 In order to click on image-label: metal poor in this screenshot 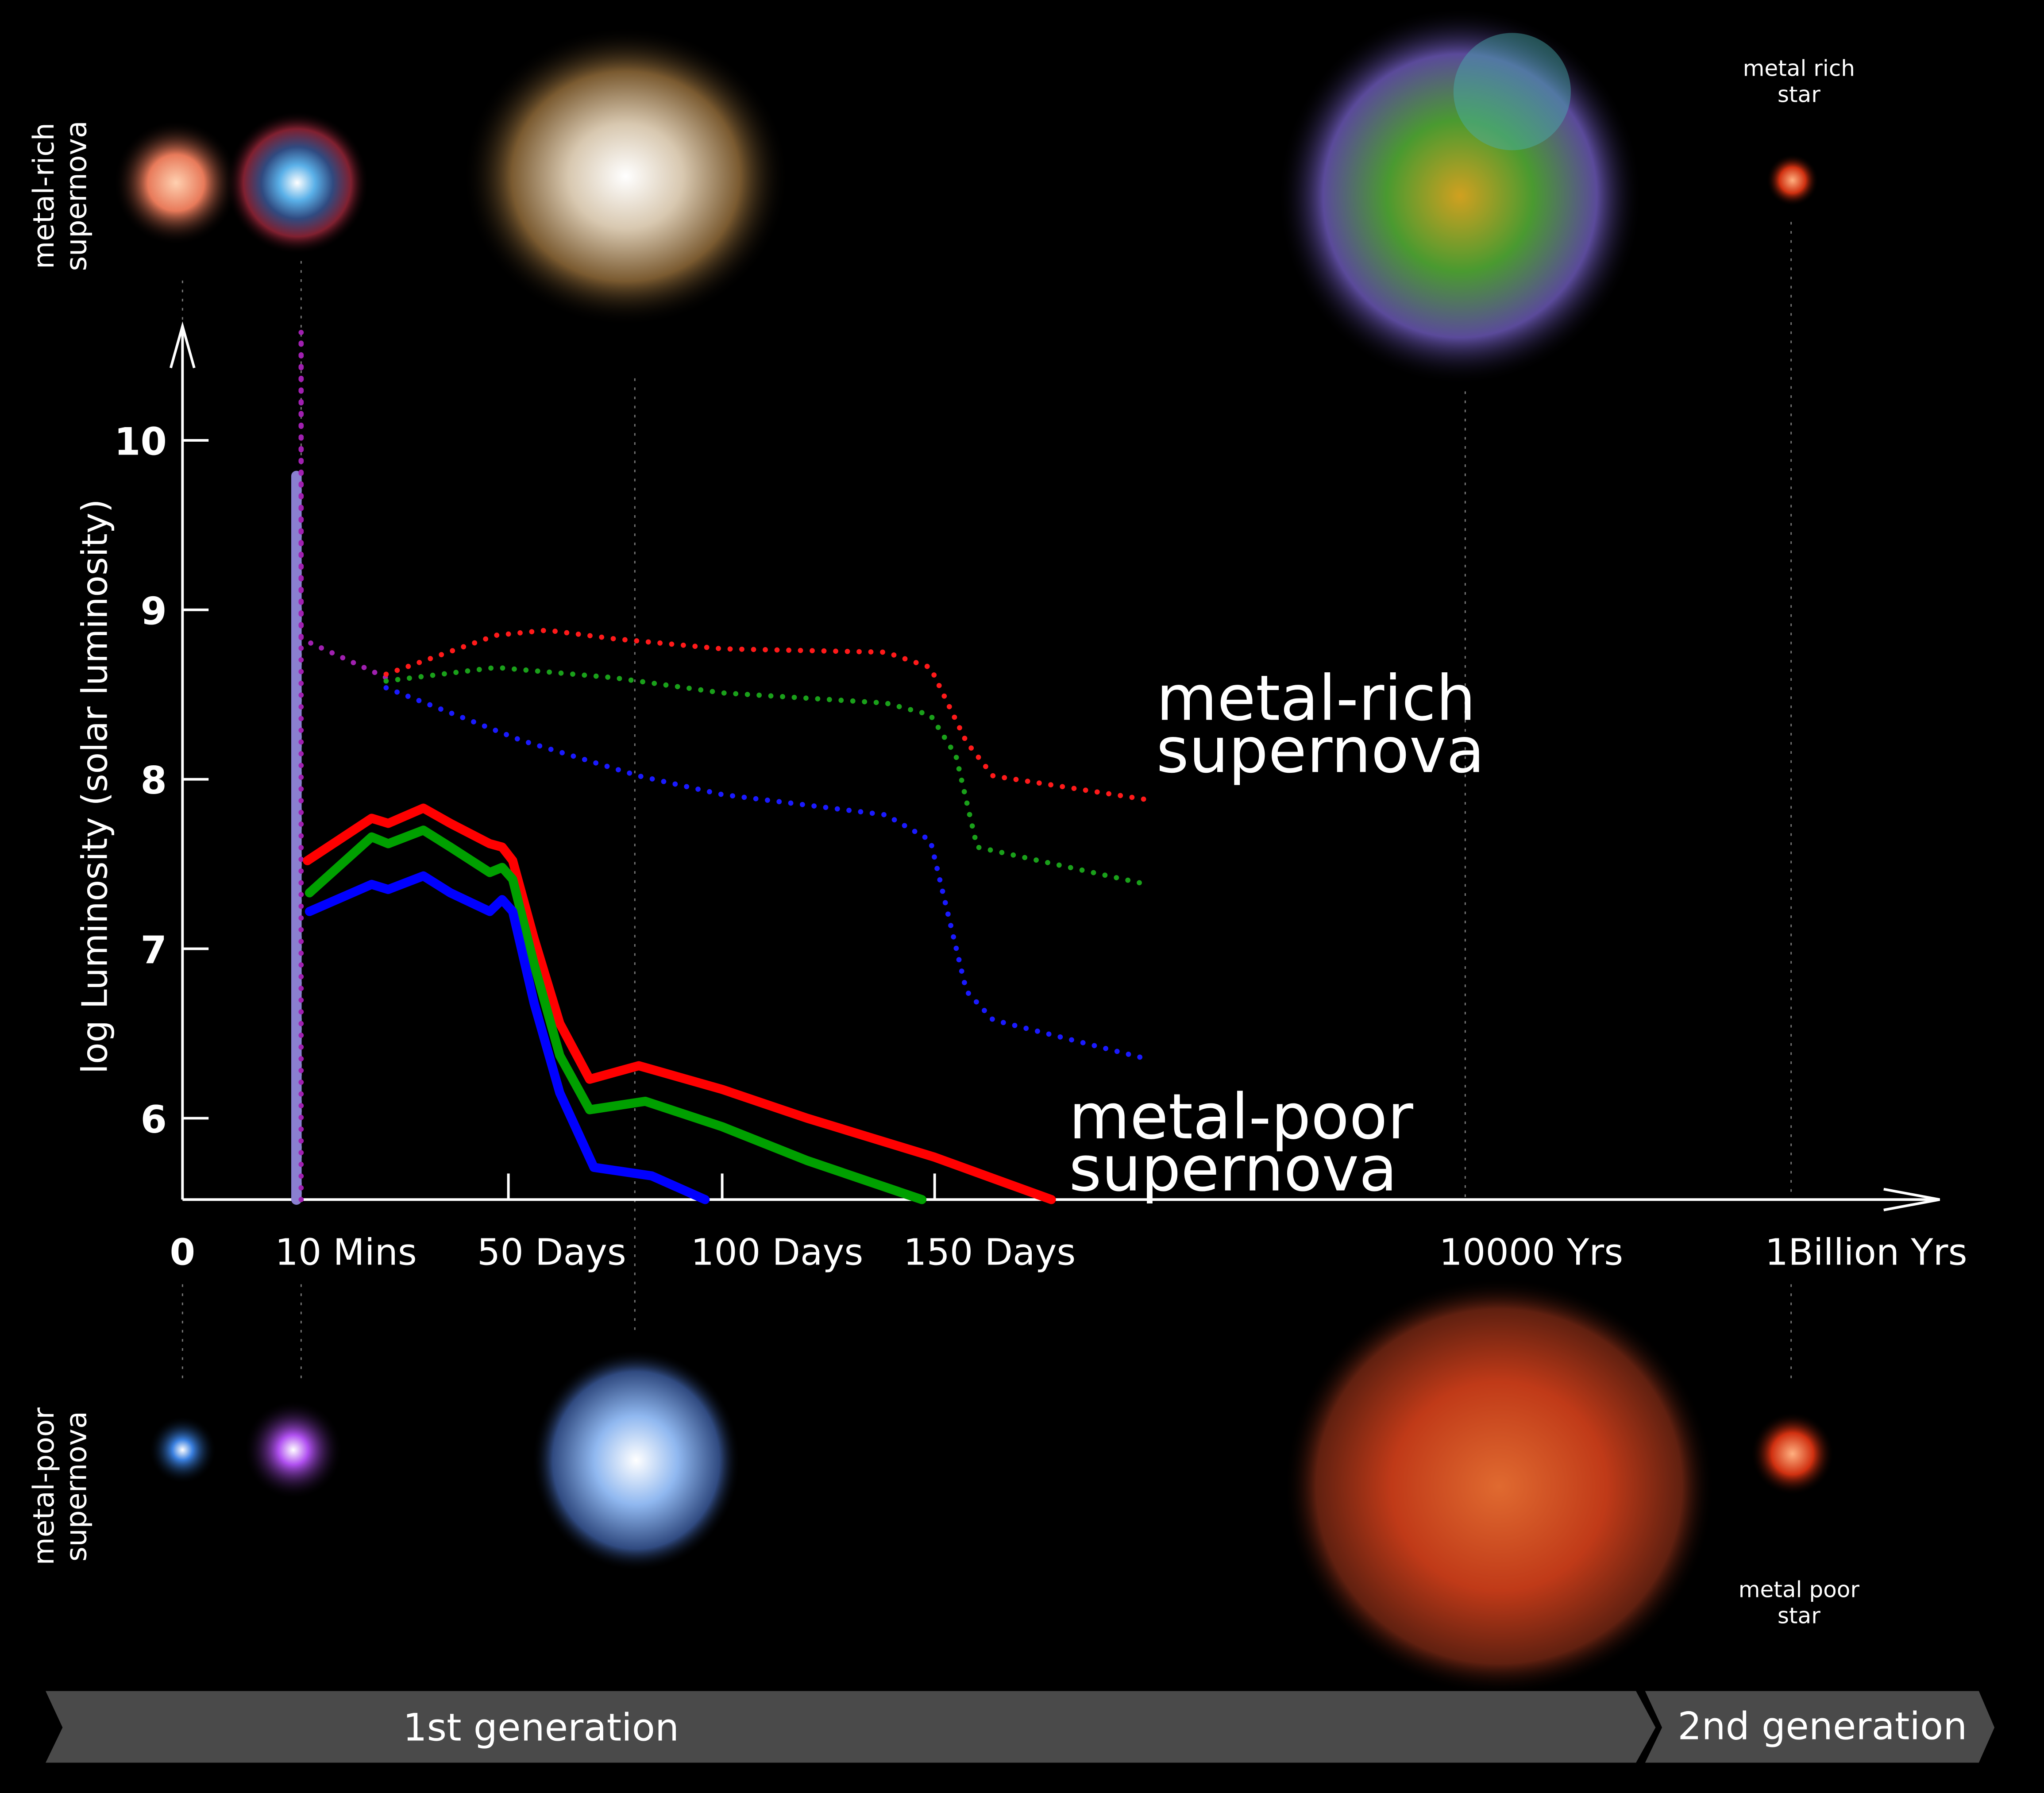, I will do `click(1799, 1590)`.